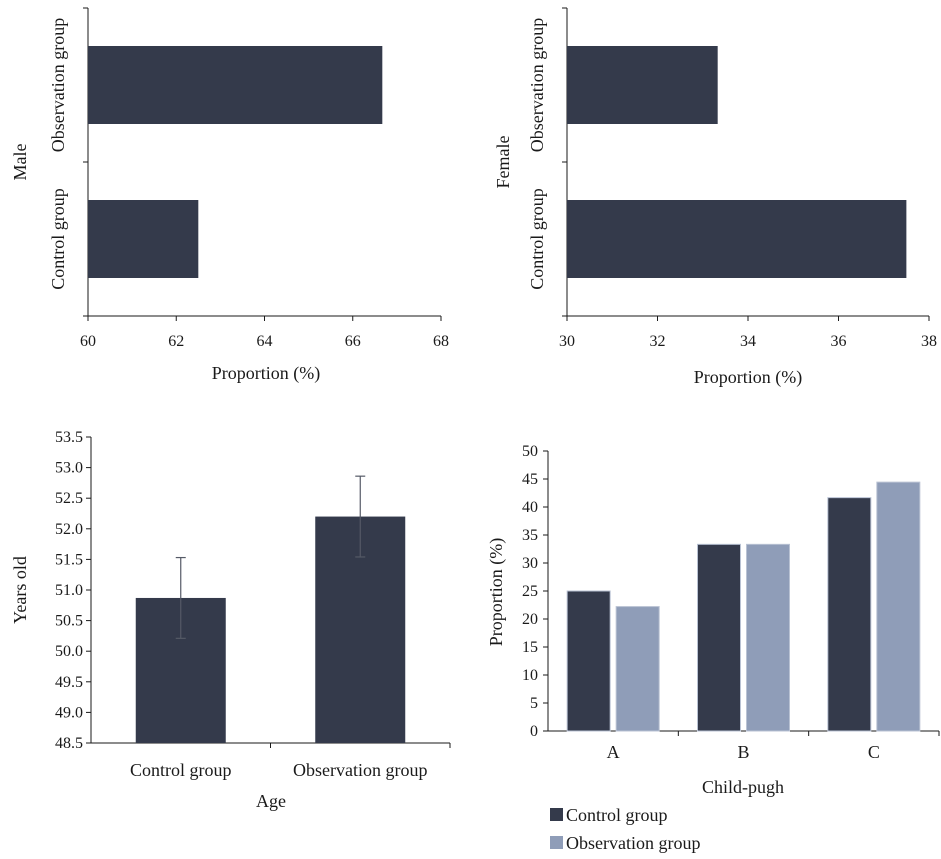 Image resolution: width=941 pixels, height=859 pixels. What do you see at coordinates (530, 479) in the screenshot?
I see `cp-y-tick-label-9: 45` at bounding box center [530, 479].